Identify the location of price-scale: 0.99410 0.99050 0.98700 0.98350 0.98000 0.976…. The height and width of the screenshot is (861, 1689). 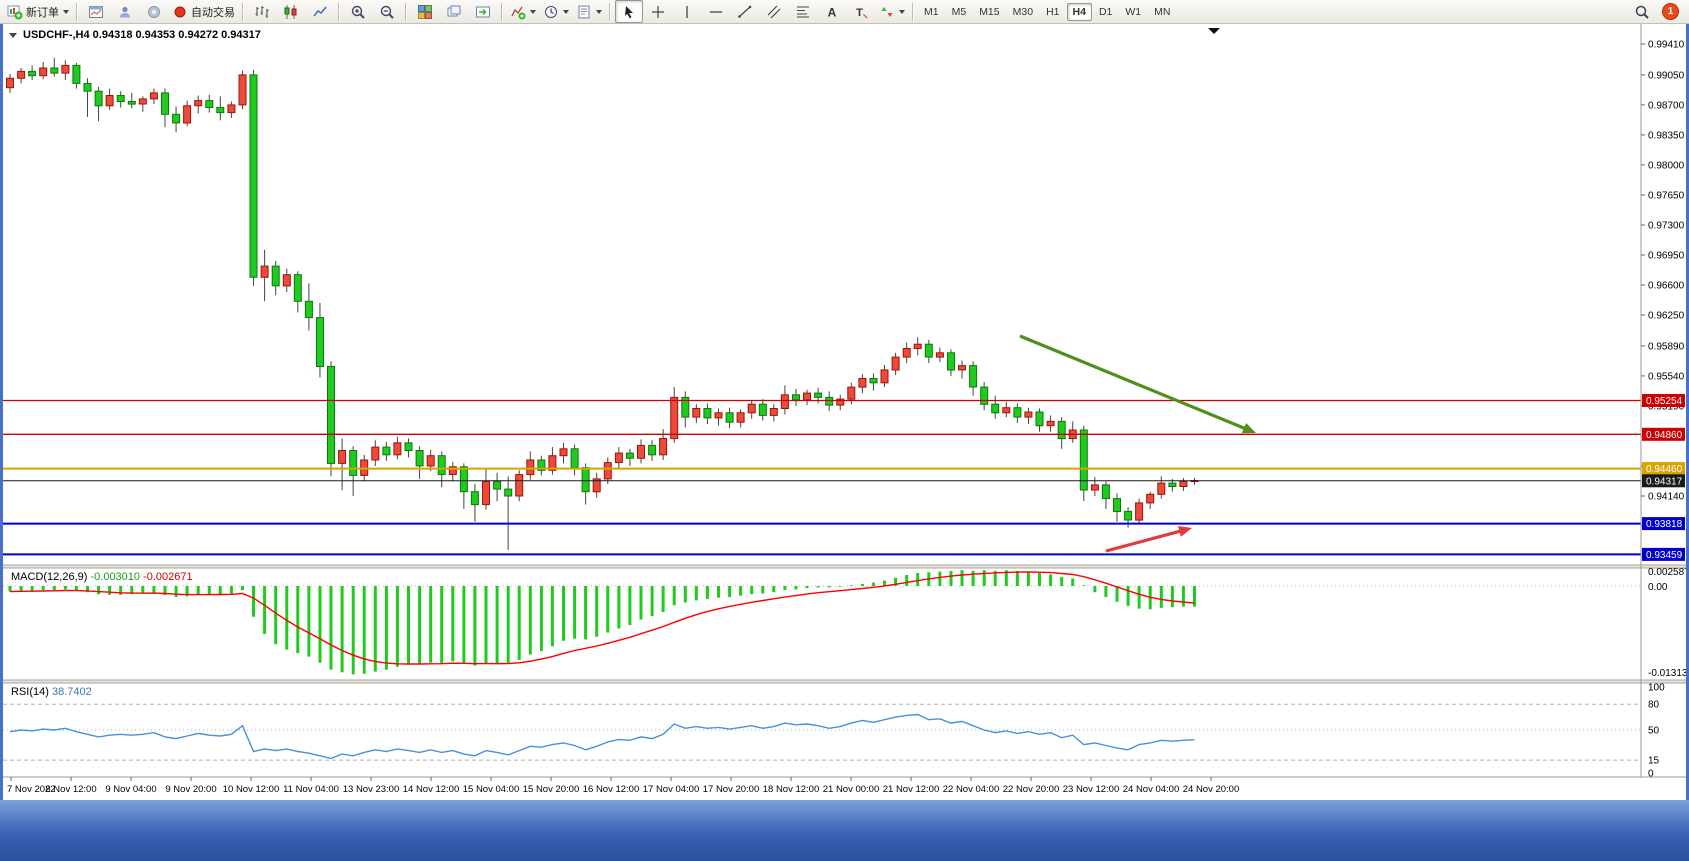
(1663, 402).